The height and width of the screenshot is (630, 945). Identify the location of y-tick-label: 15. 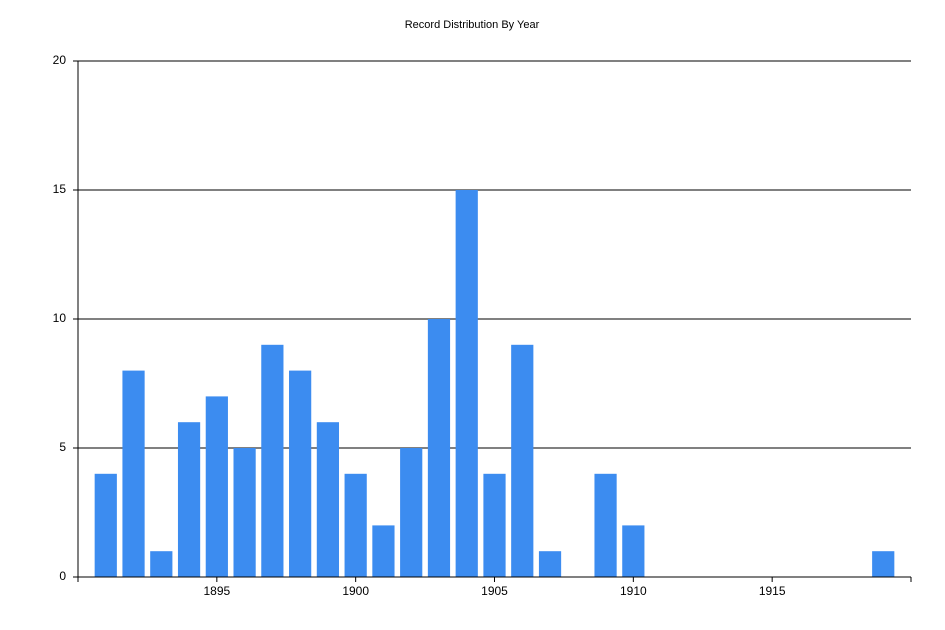
(60, 189).